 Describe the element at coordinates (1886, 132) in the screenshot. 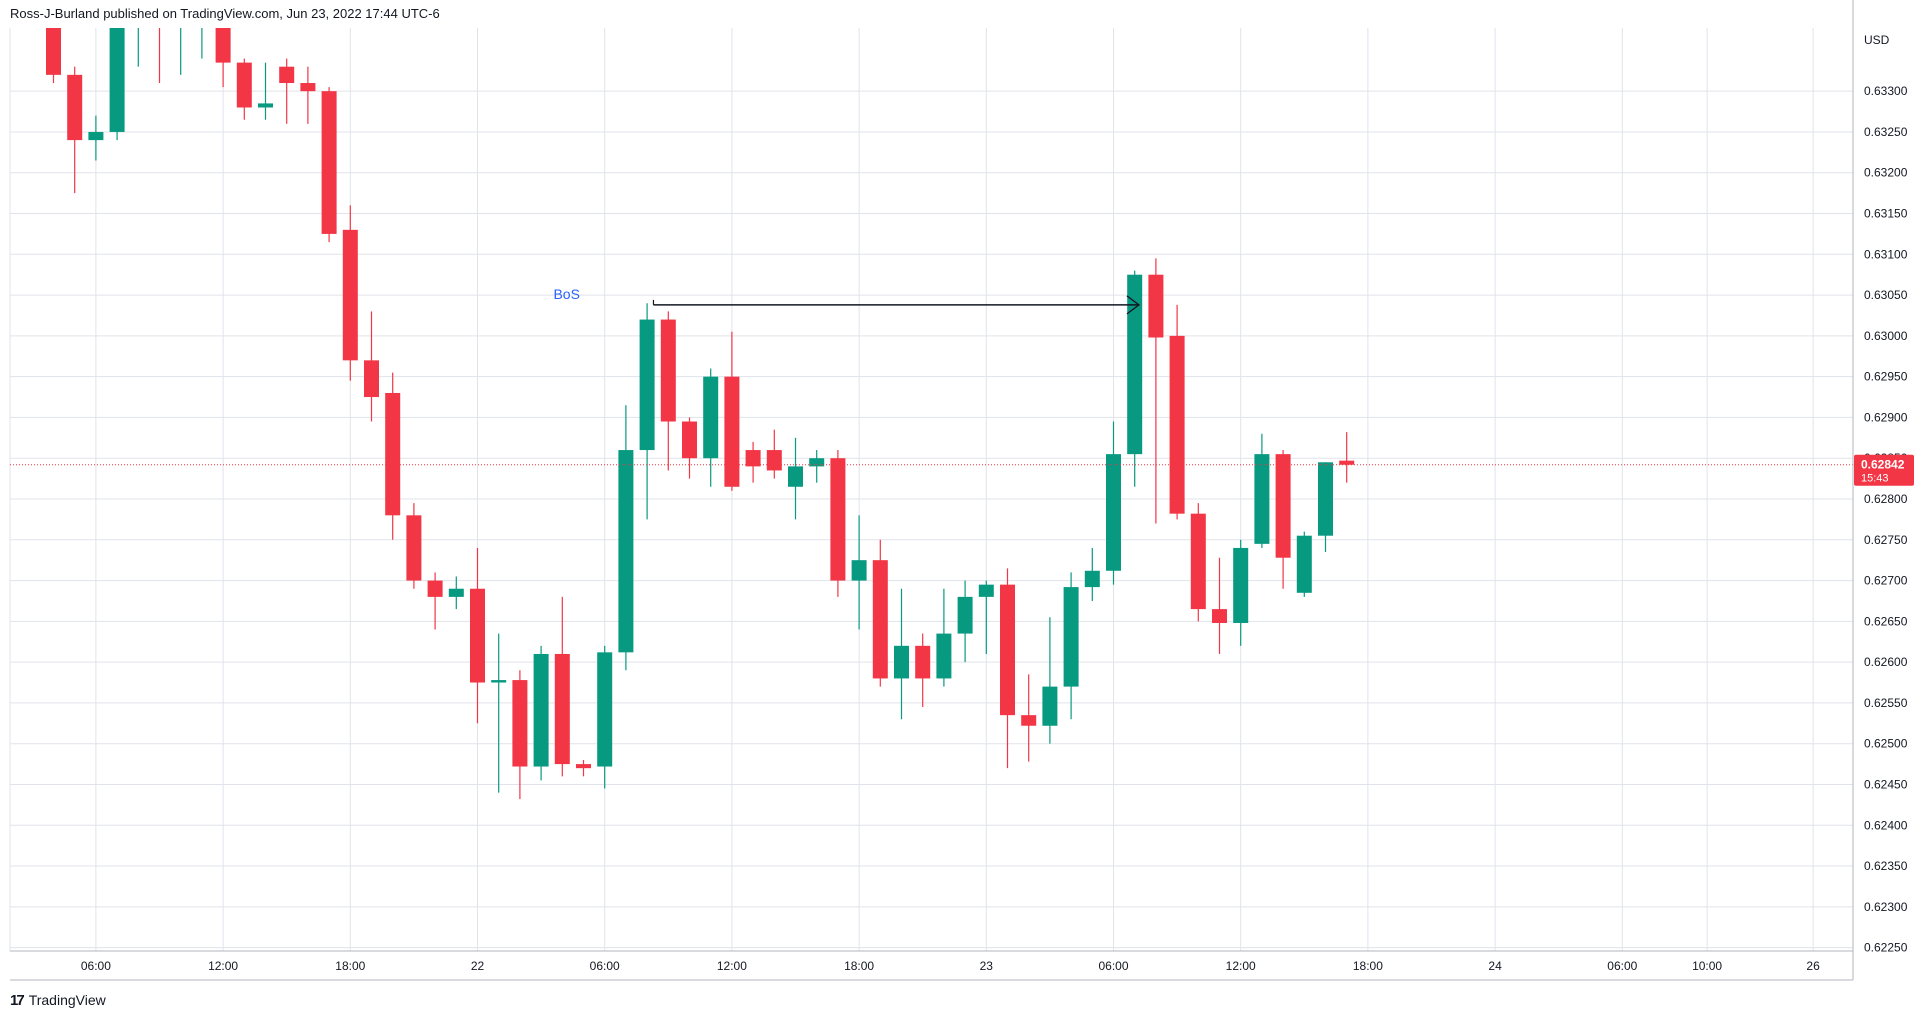

I see `price-tick-label: 0.63250` at that location.